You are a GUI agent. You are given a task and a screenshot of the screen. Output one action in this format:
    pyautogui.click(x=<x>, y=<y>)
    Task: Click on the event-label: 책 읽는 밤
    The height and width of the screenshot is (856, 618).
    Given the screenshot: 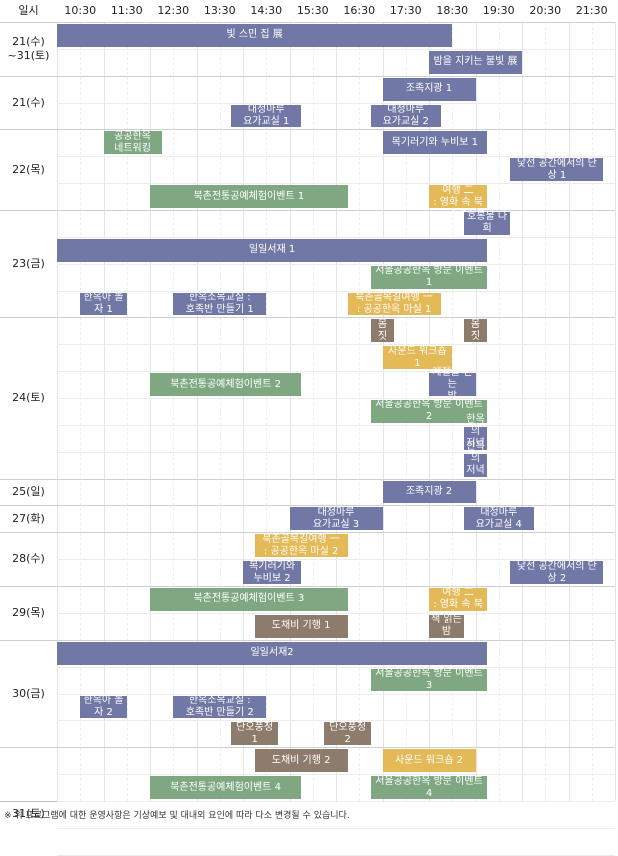 What is the action you would take?
    pyautogui.click(x=446, y=626)
    